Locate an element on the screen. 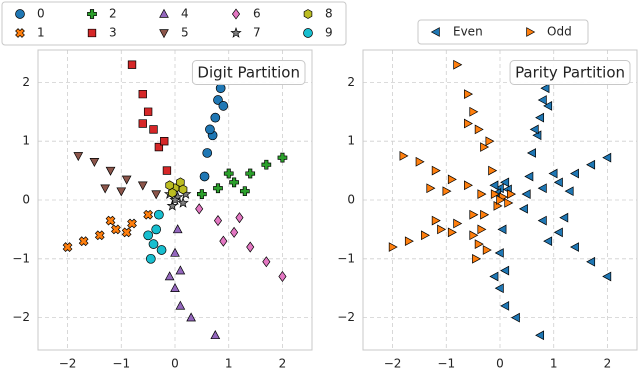  legend-label: 8 is located at coordinates (329, 14).